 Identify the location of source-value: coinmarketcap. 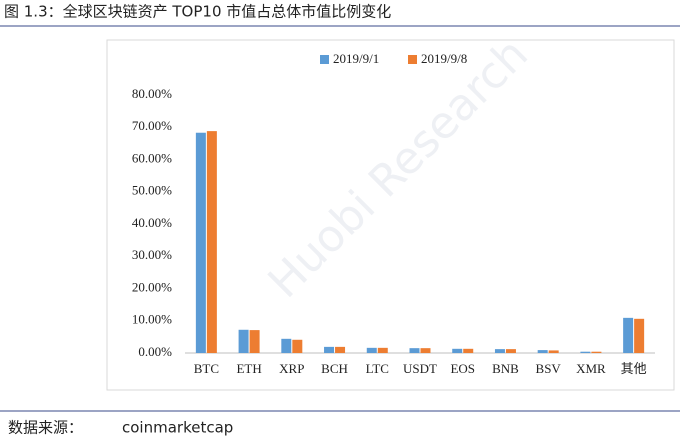
(177, 428).